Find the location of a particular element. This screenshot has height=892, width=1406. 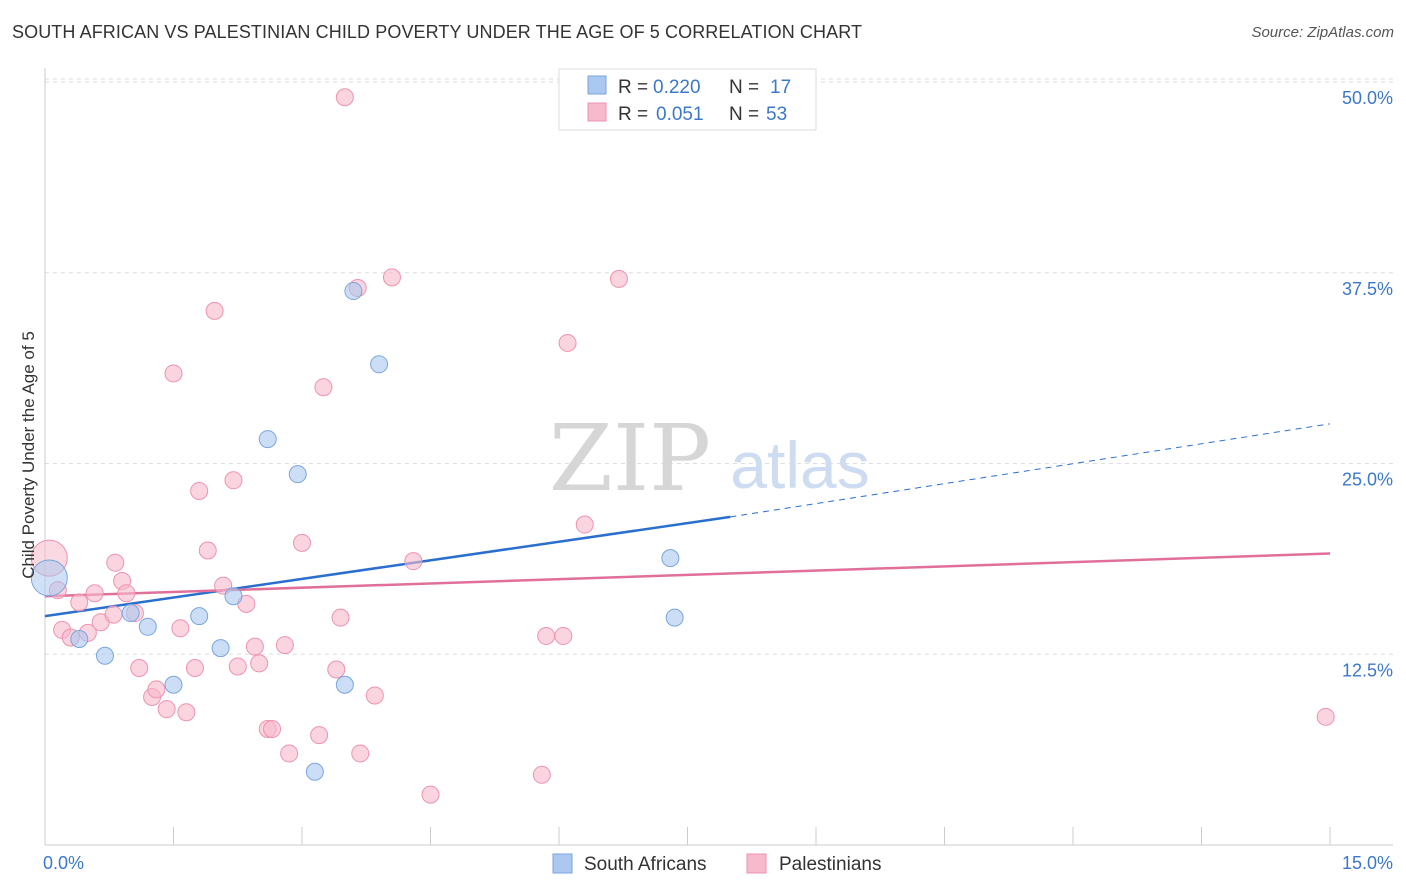

y-tick-labels: 12.5% 25.0% 37.5% 50.0% is located at coordinates (1367, 384).